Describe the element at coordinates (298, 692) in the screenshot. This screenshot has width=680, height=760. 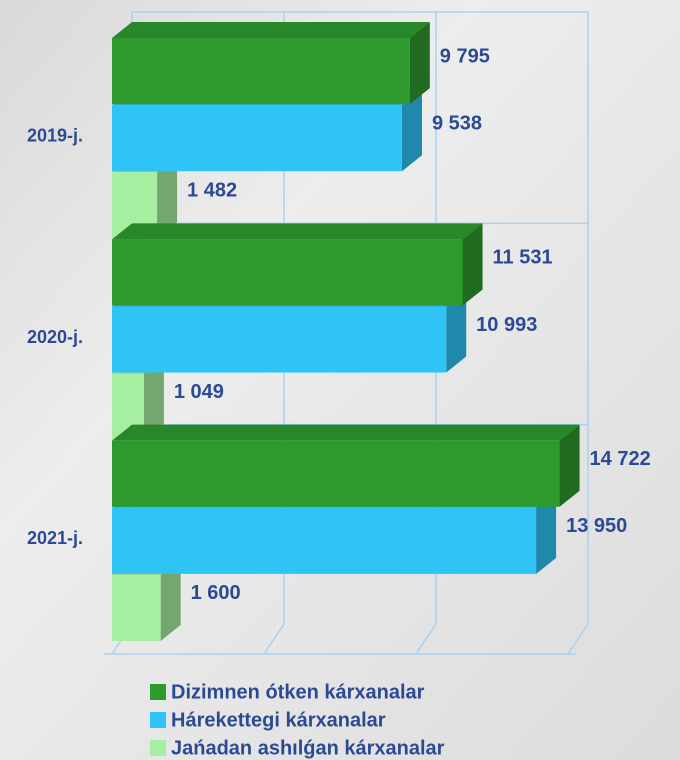
I see `legend-label: Dizimnen ótken kárxanalar` at that location.